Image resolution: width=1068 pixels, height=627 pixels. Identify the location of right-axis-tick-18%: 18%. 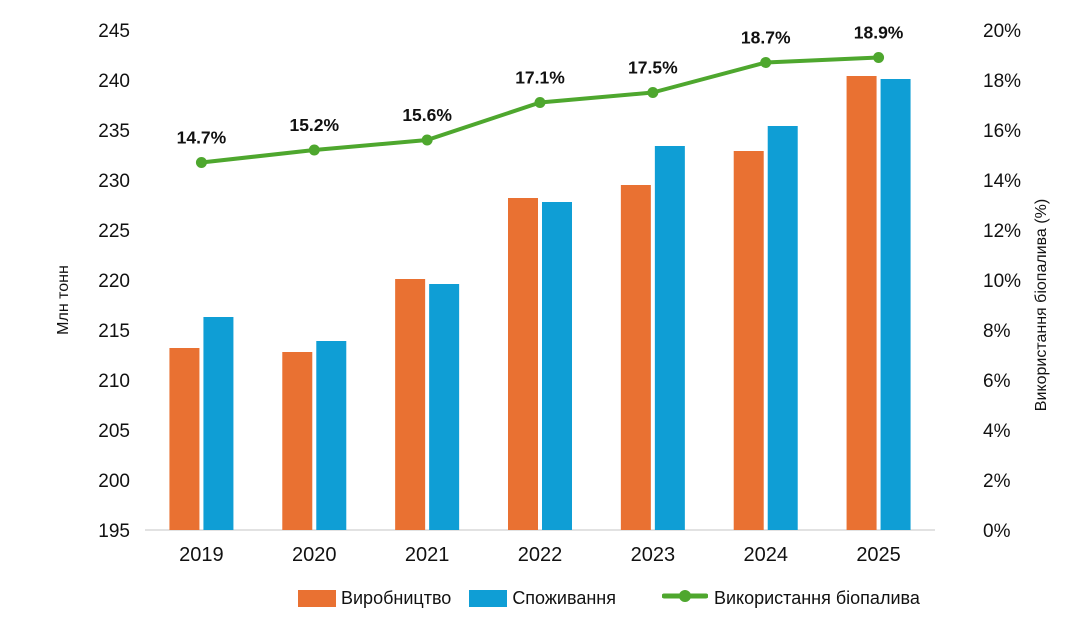
(1002, 81).